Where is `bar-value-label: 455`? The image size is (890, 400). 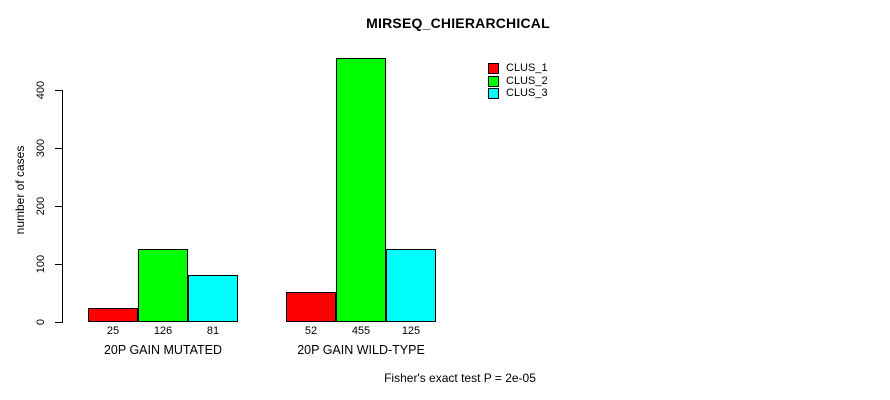
bar-value-label: 455 is located at coordinates (361, 331).